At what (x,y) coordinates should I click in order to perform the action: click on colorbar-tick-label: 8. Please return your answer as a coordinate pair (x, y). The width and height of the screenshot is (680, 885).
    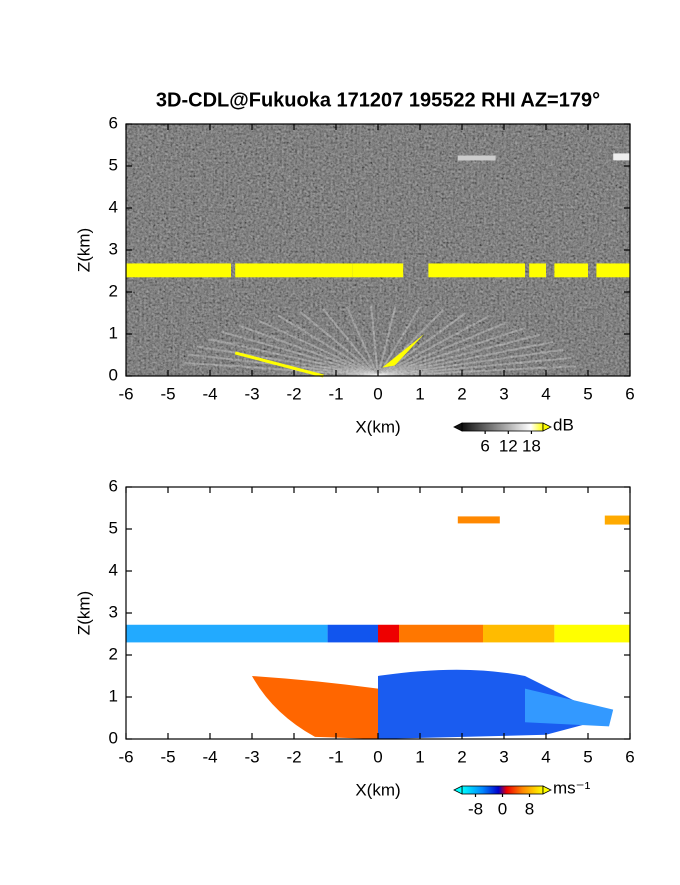
    Looking at the image, I should click on (529, 808).